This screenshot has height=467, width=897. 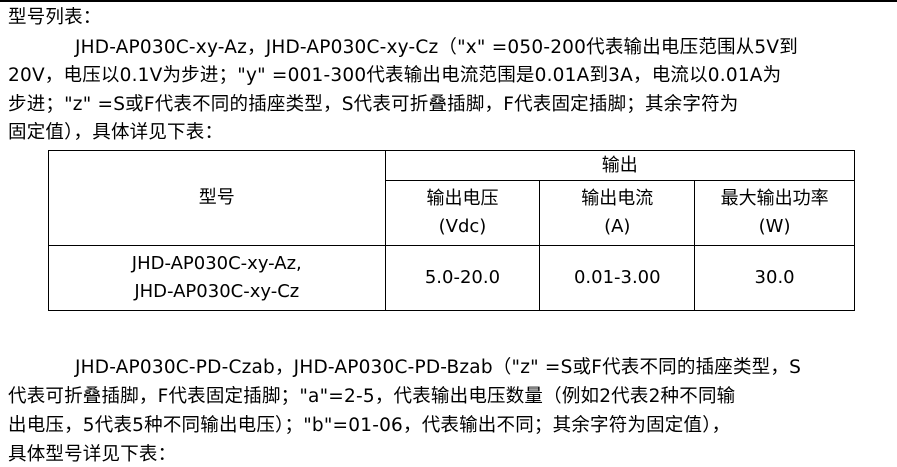 What do you see at coordinates (448, 1) in the screenshot?
I see `top-border` at bounding box center [448, 1].